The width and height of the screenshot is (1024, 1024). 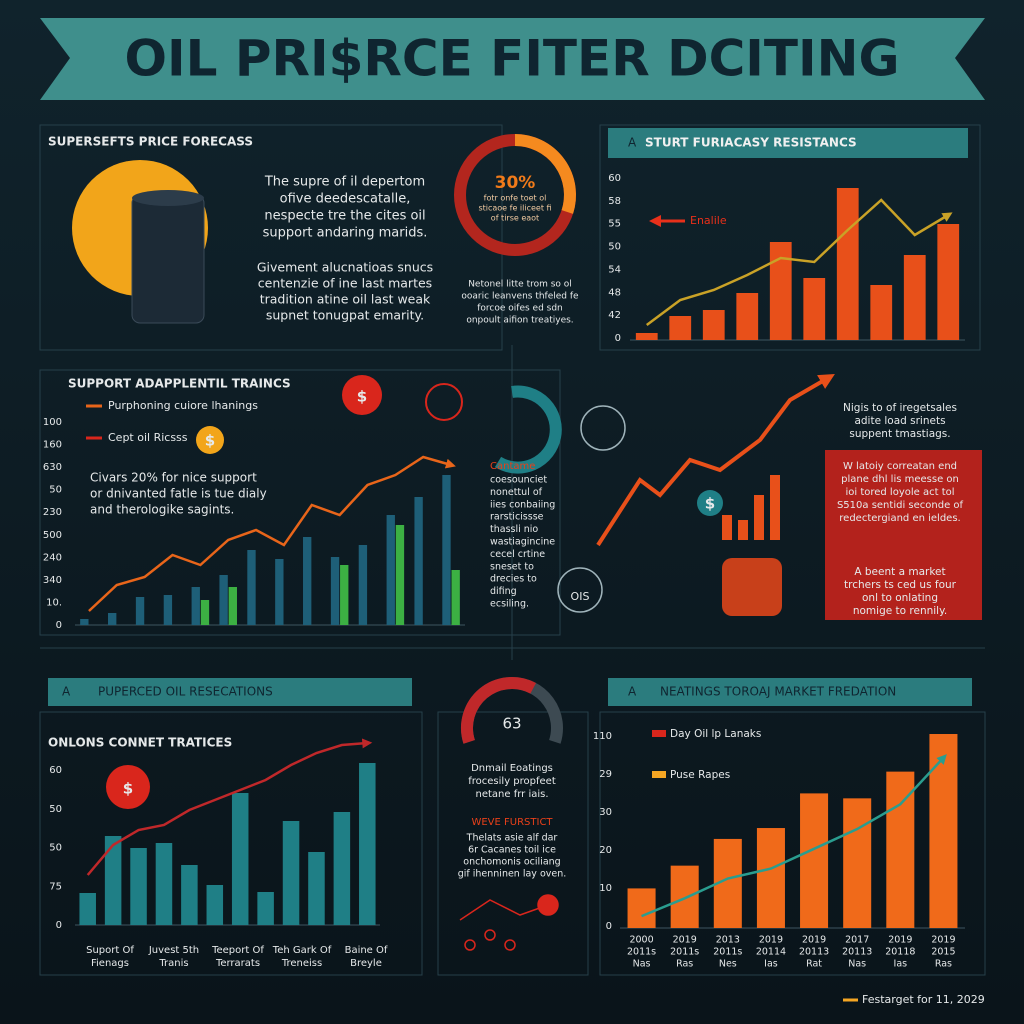 I want to click on gauge-fill, so click(x=499, y=710).